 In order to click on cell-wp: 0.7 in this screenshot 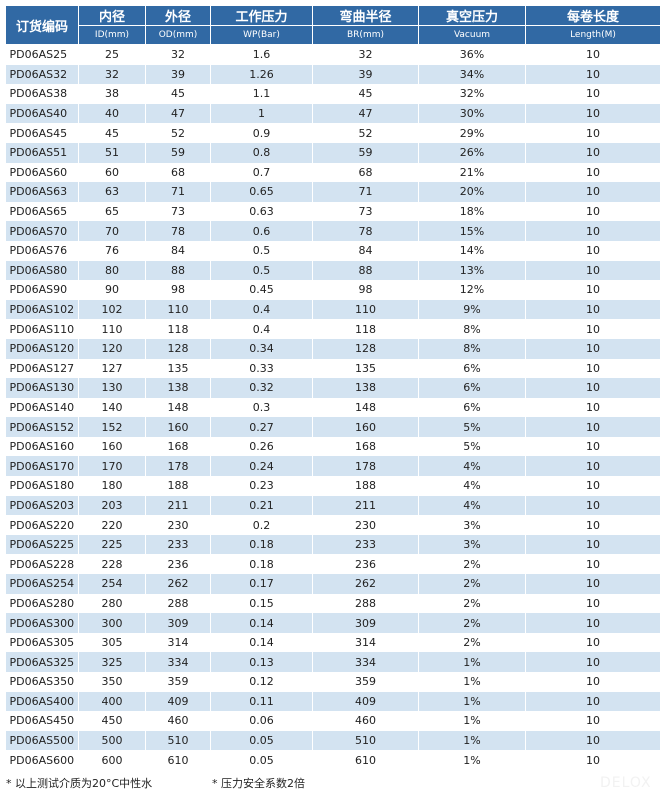, I will do `click(261, 172)`.